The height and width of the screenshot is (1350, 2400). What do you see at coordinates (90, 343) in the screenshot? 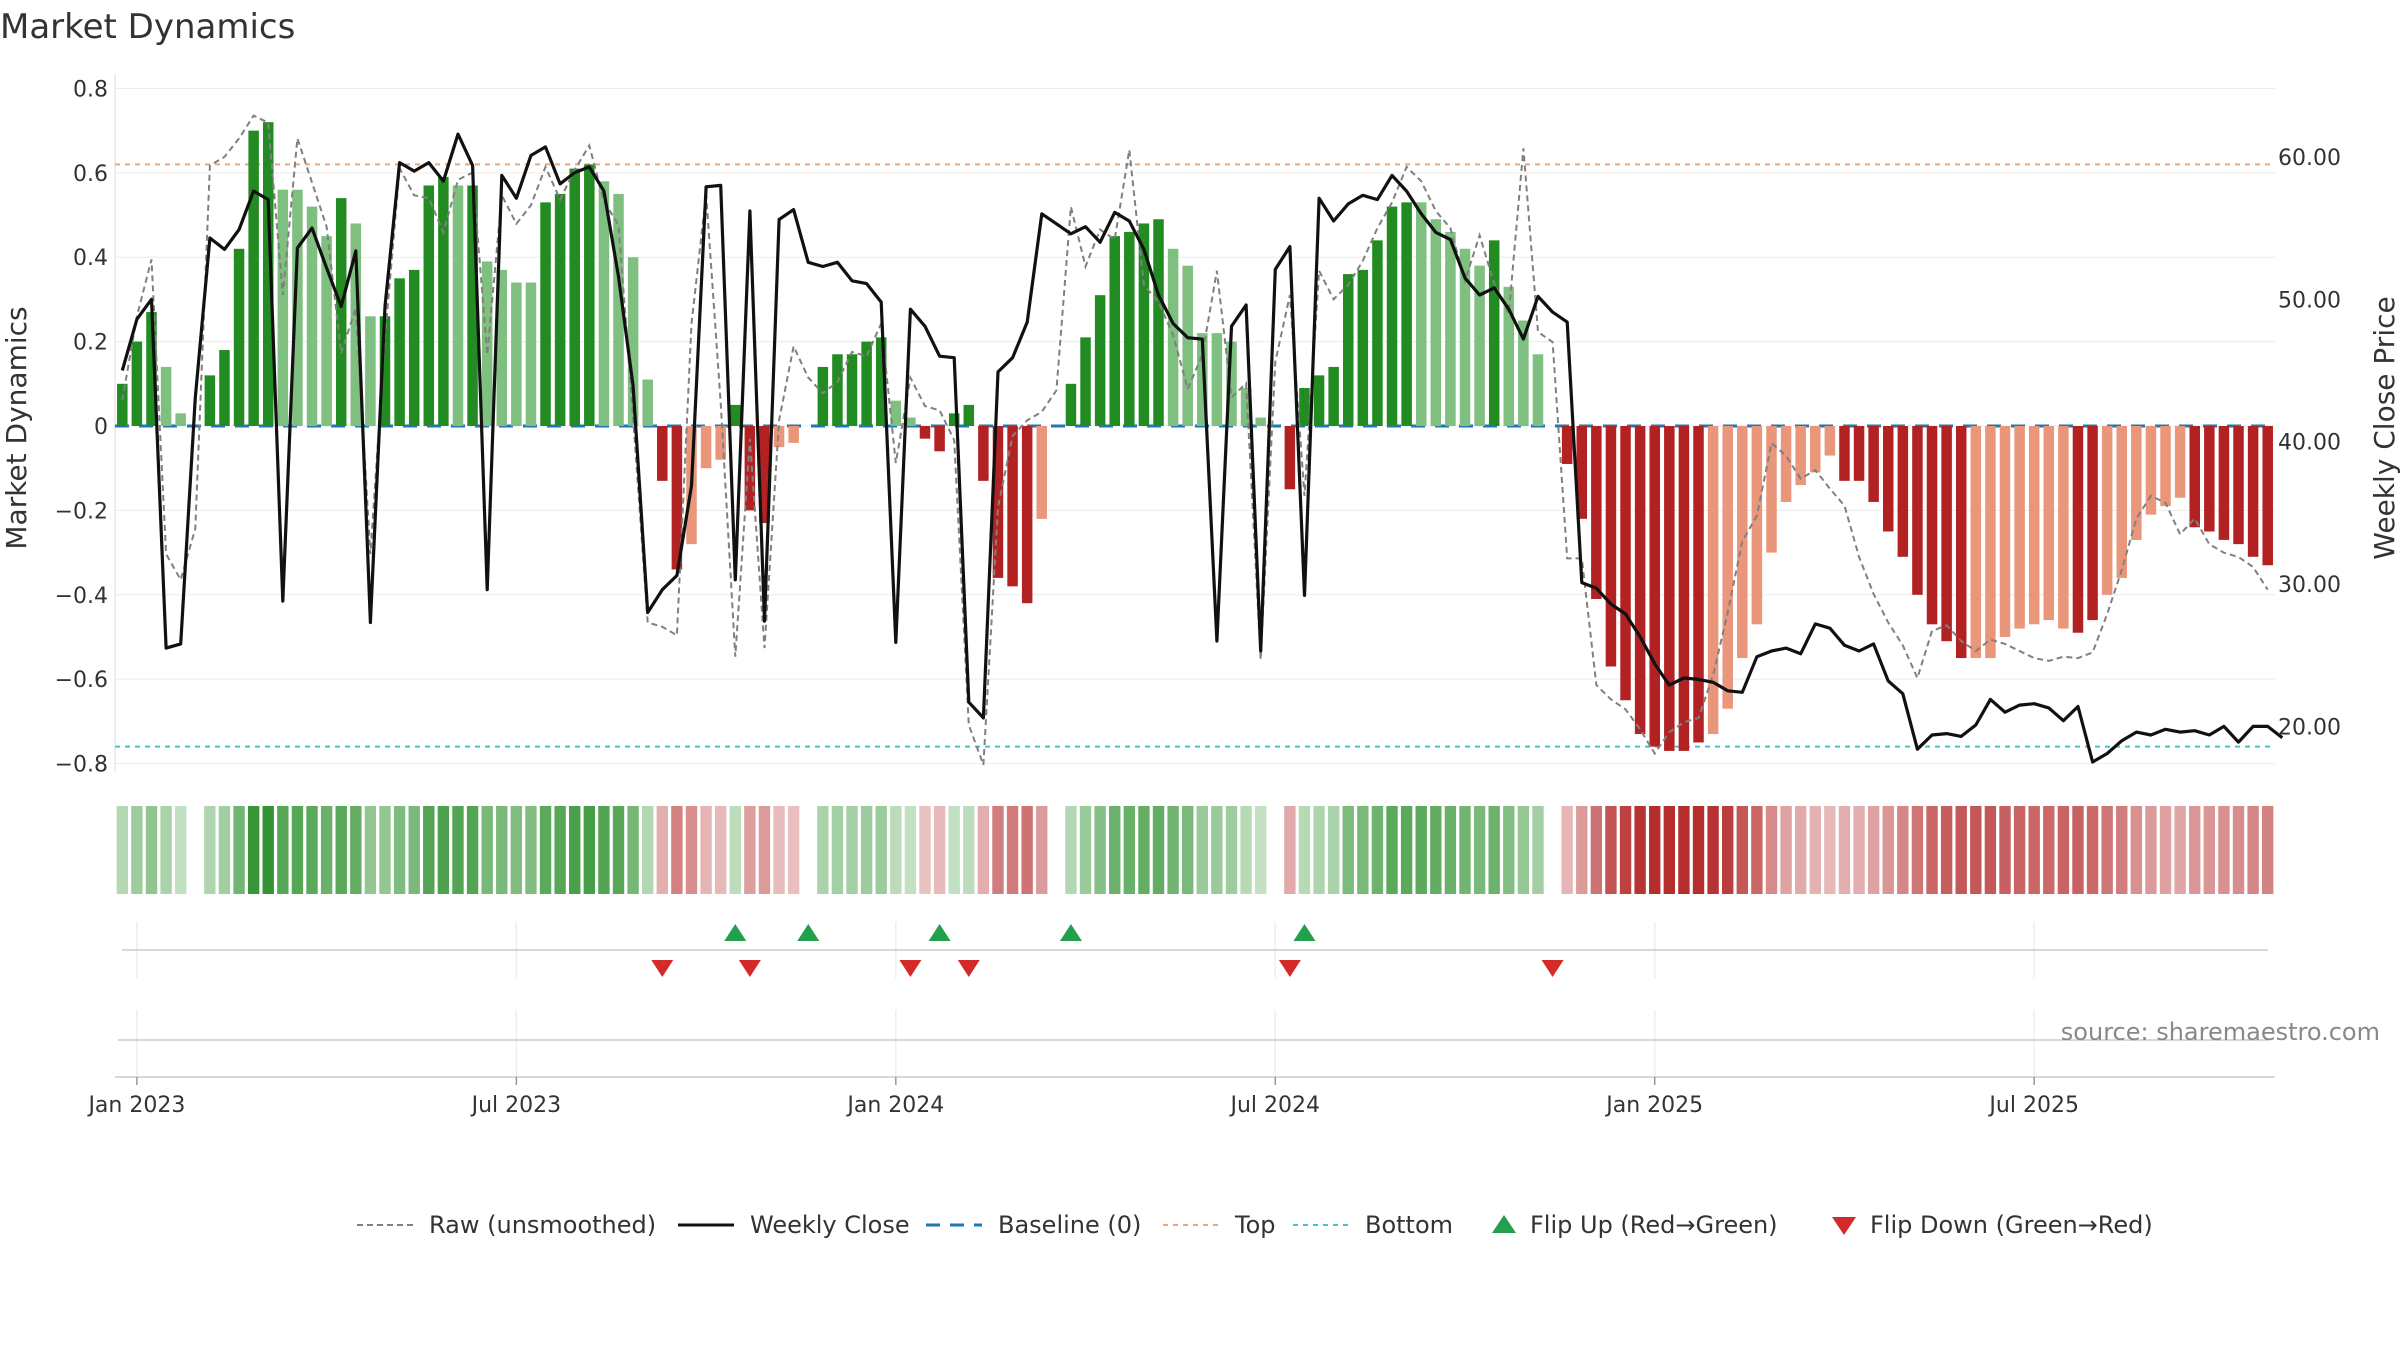
I see `y-tick-label: 0.2` at bounding box center [90, 343].